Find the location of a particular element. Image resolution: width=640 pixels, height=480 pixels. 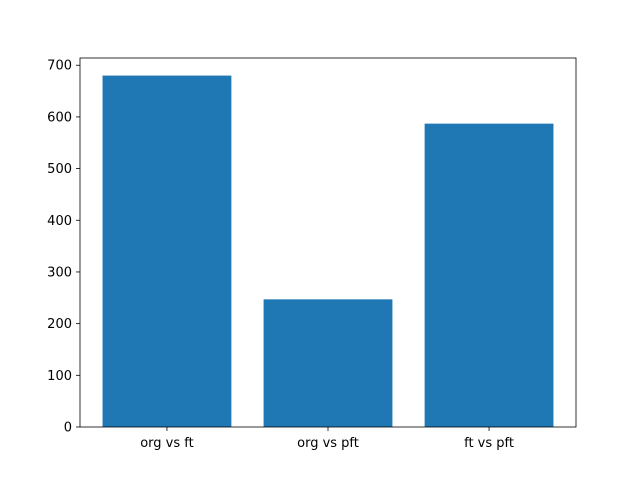

y-tick-label: 0 is located at coordinates (68, 428).